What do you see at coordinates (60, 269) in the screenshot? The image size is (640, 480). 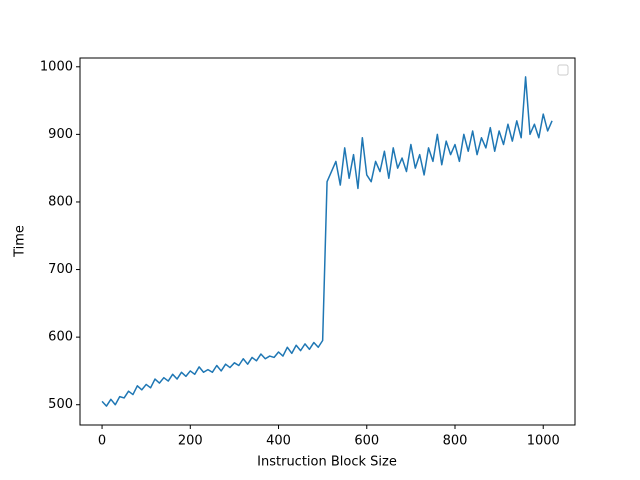 I see `y-tick-label: 700` at bounding box center [60, 269].